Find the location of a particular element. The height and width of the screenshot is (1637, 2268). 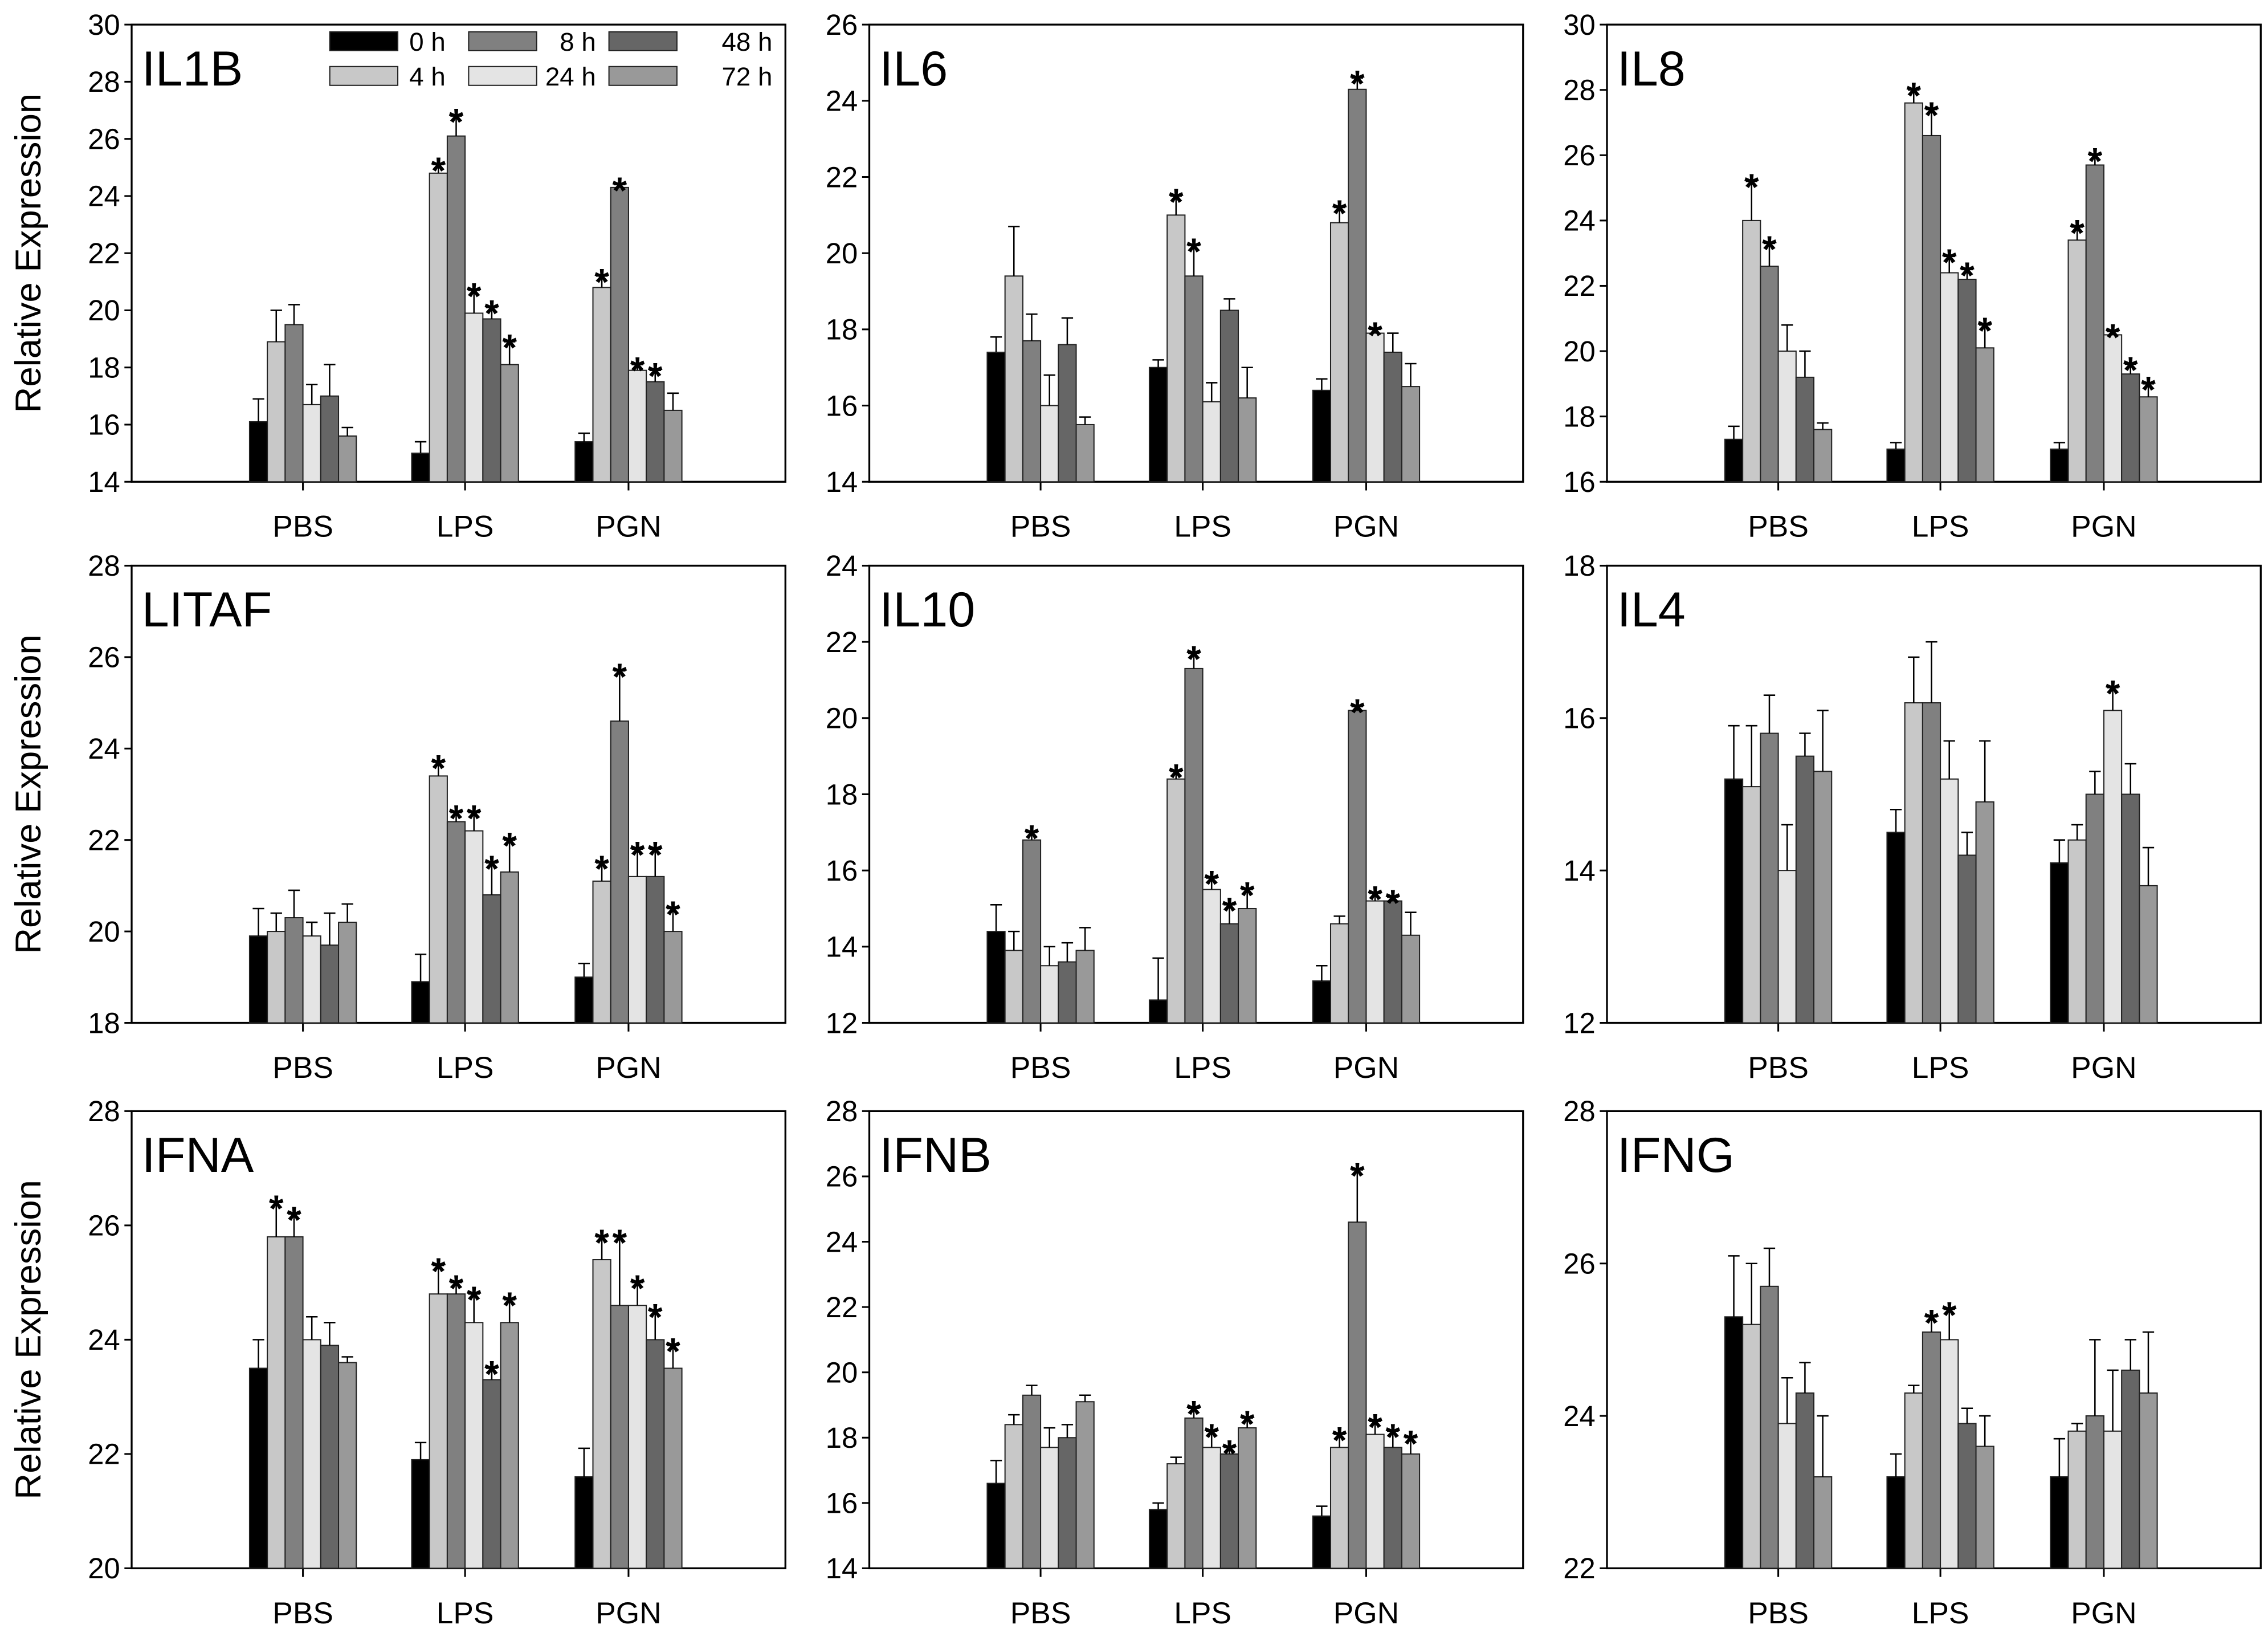

bar-pgn-0h is located at coordinates (2059, 466).